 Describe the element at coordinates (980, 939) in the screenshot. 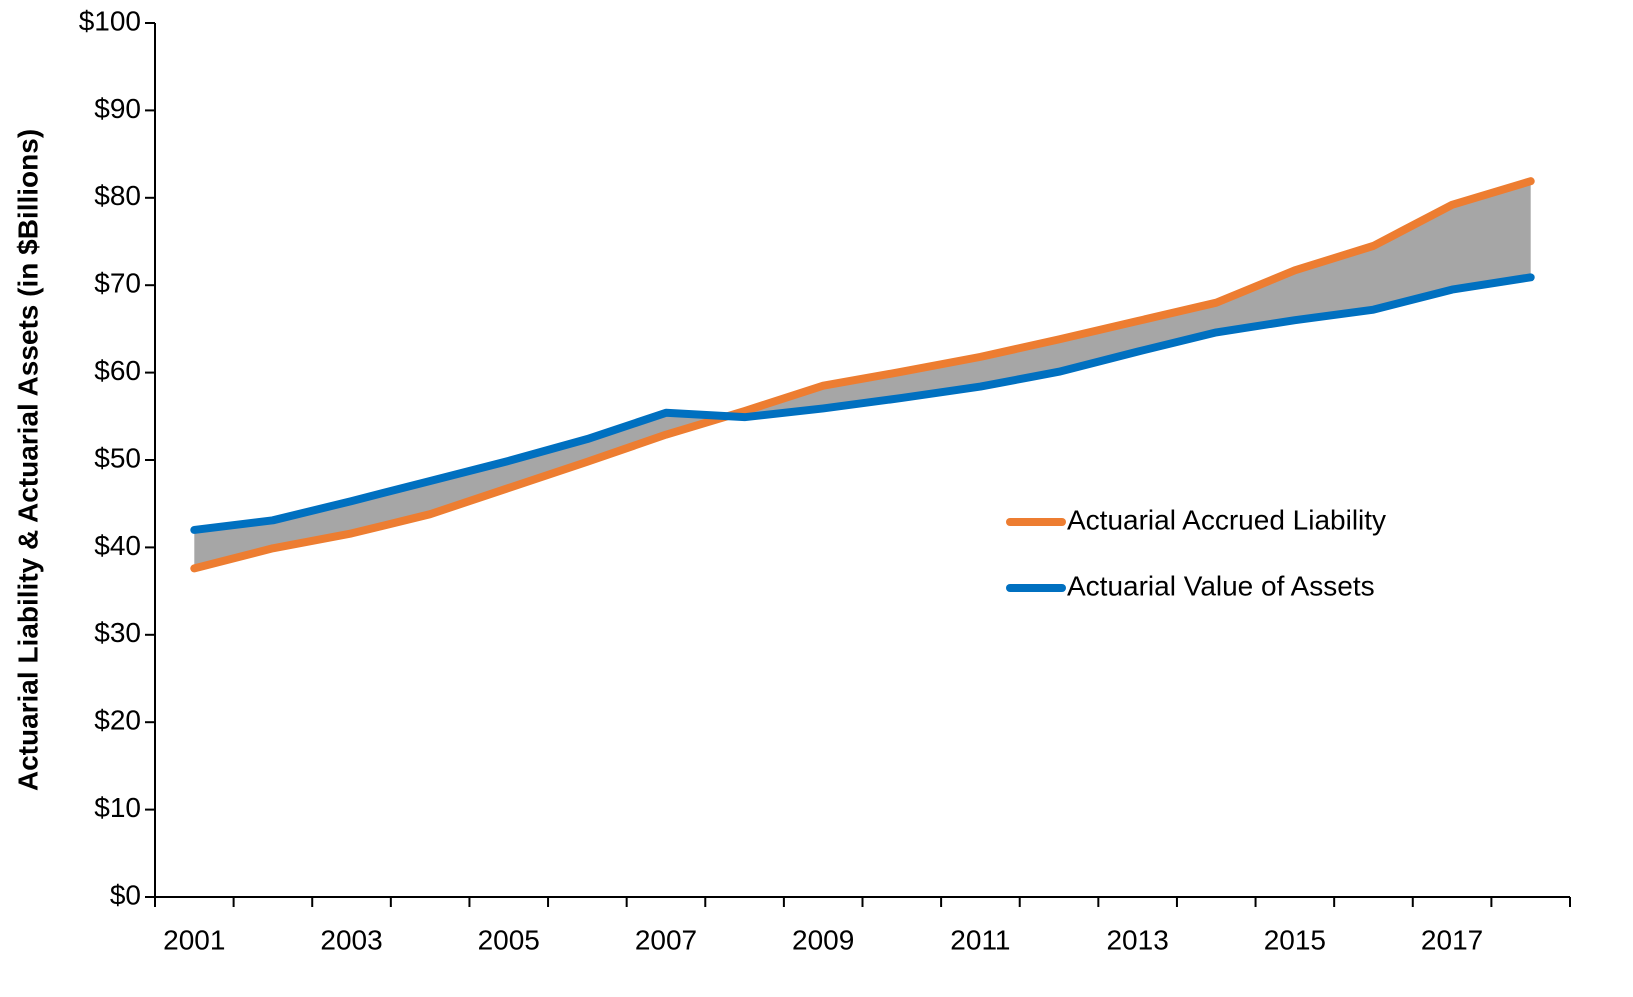

I see `x-tick-label: 2011` at that location.